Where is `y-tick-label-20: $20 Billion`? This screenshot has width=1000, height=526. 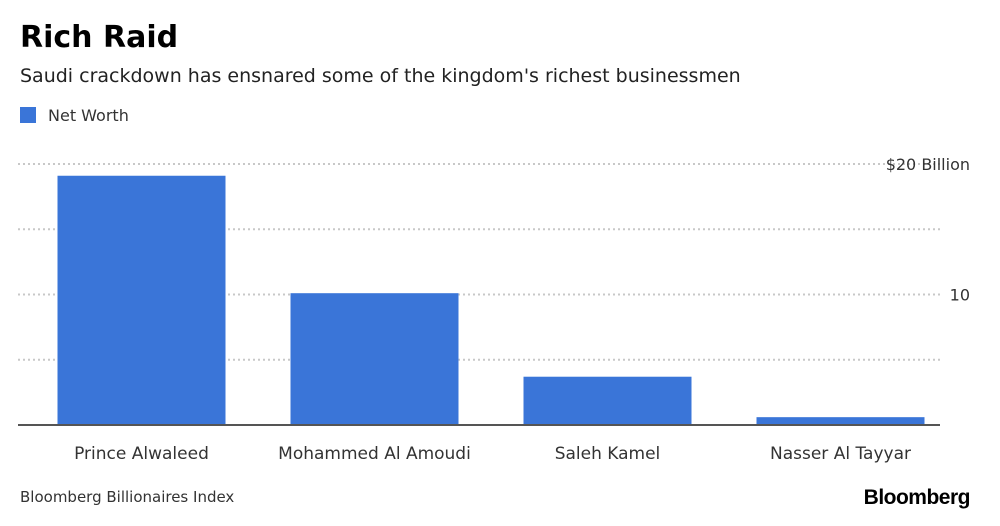
y-tick-label-20: $20 Billion is located at coordinates (928, 164).